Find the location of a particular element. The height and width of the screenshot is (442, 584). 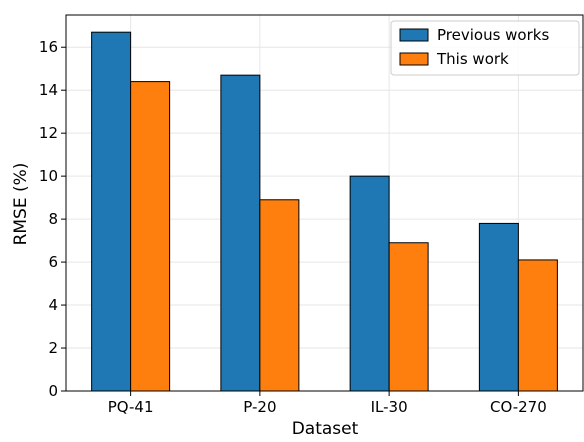

y-tick-label: 10 is located at coordinates (48, 176).